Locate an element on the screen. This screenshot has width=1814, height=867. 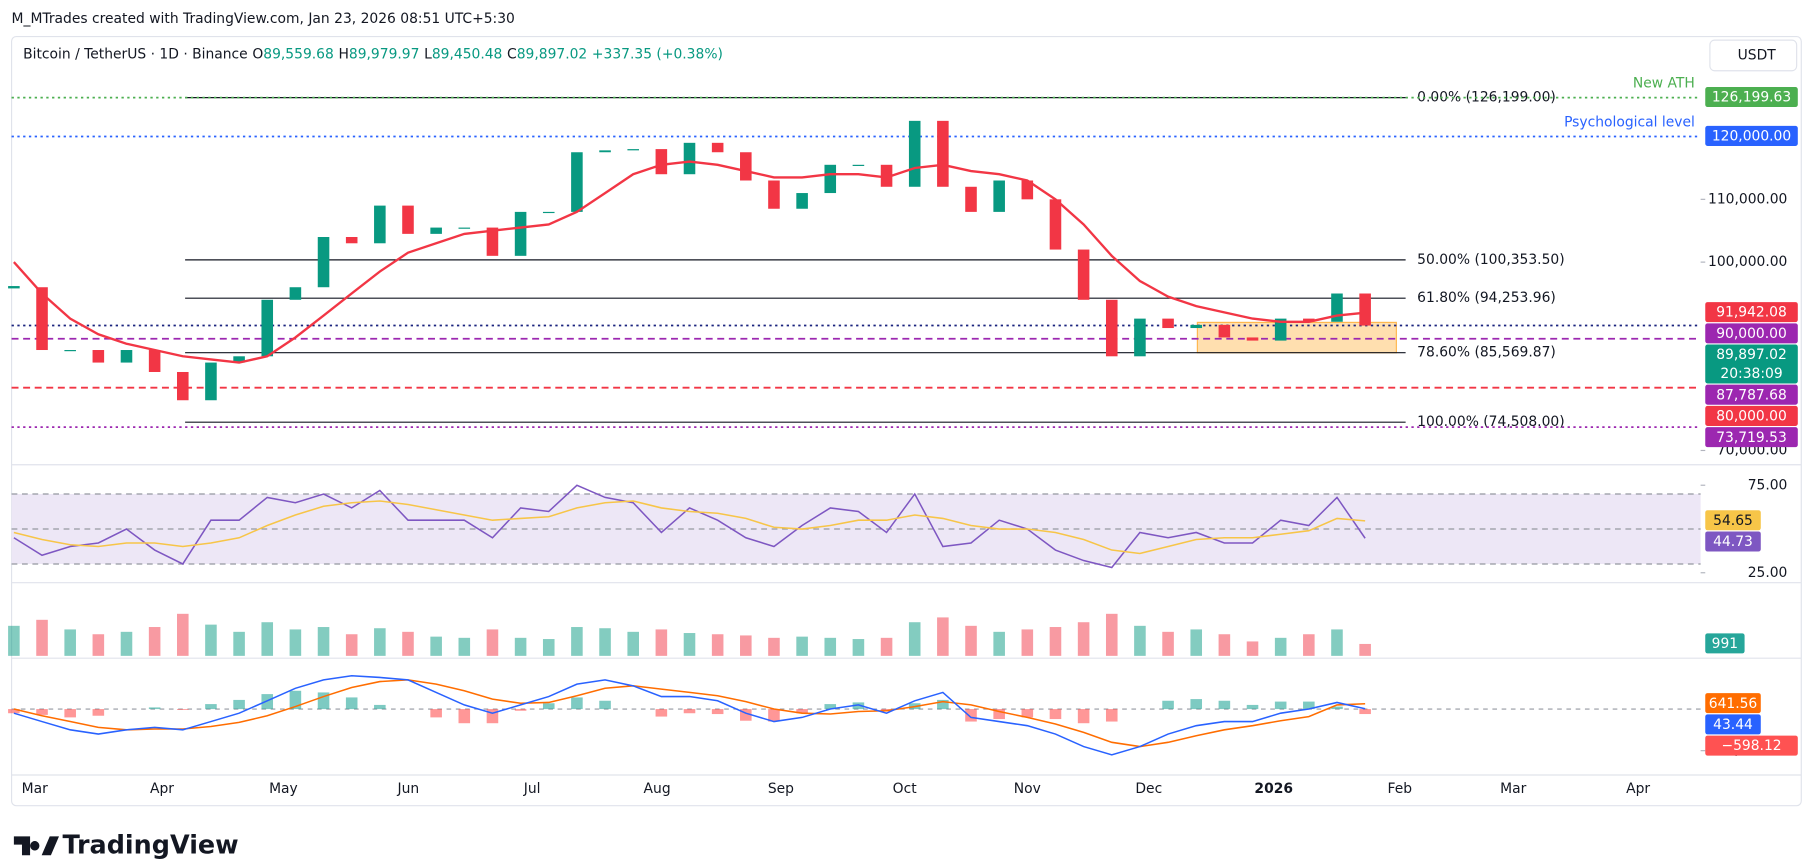
ohlc-key: O is located at coordinates (257, 54).